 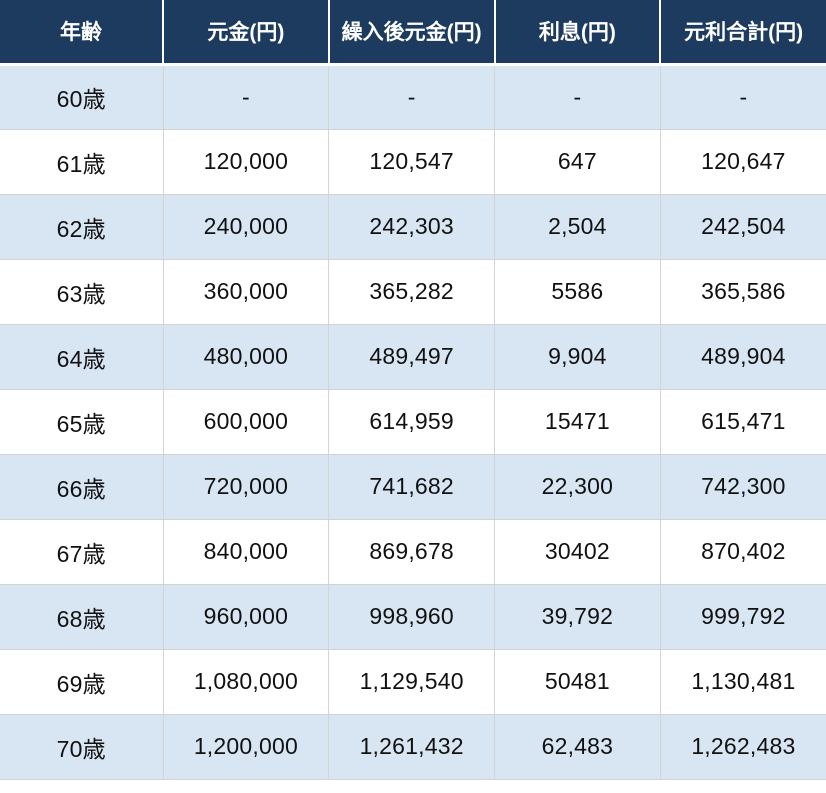 What do you see at coordinates (82, 486) in the screenshot?
I see `cell-age: 66歳` at bounding box center [82, 486].